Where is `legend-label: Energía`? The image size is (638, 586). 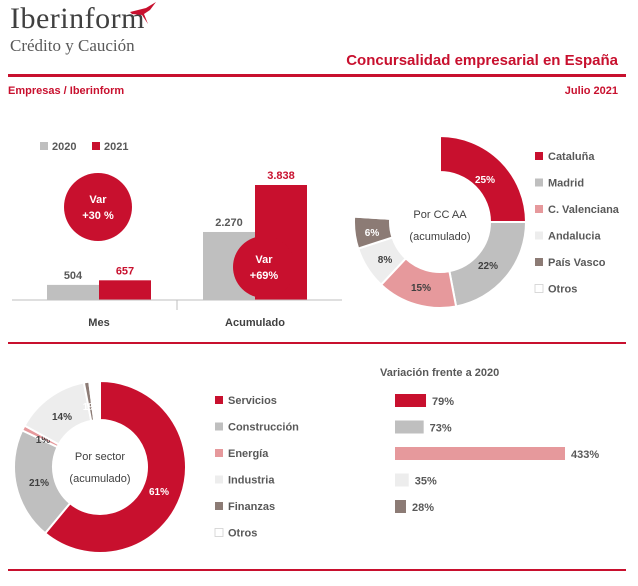 legend-label: Energía is located at coordinates (248, 454).